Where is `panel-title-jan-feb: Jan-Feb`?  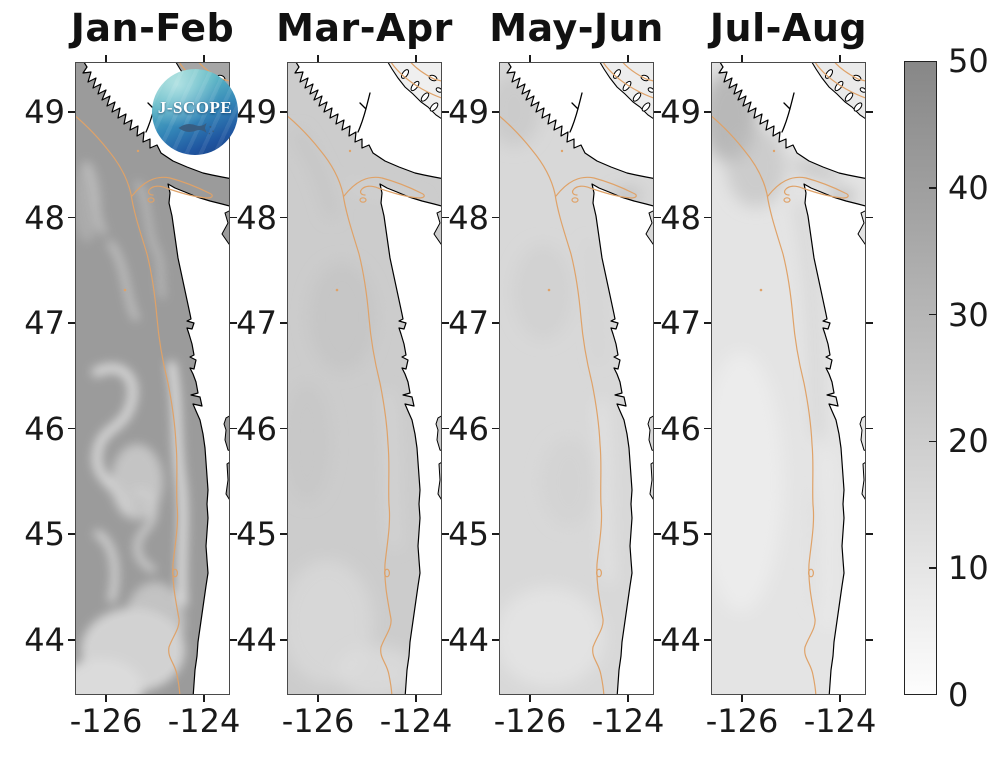 panel-title-jan-feb: Jan-Feb is located at coordinates (152, 28).